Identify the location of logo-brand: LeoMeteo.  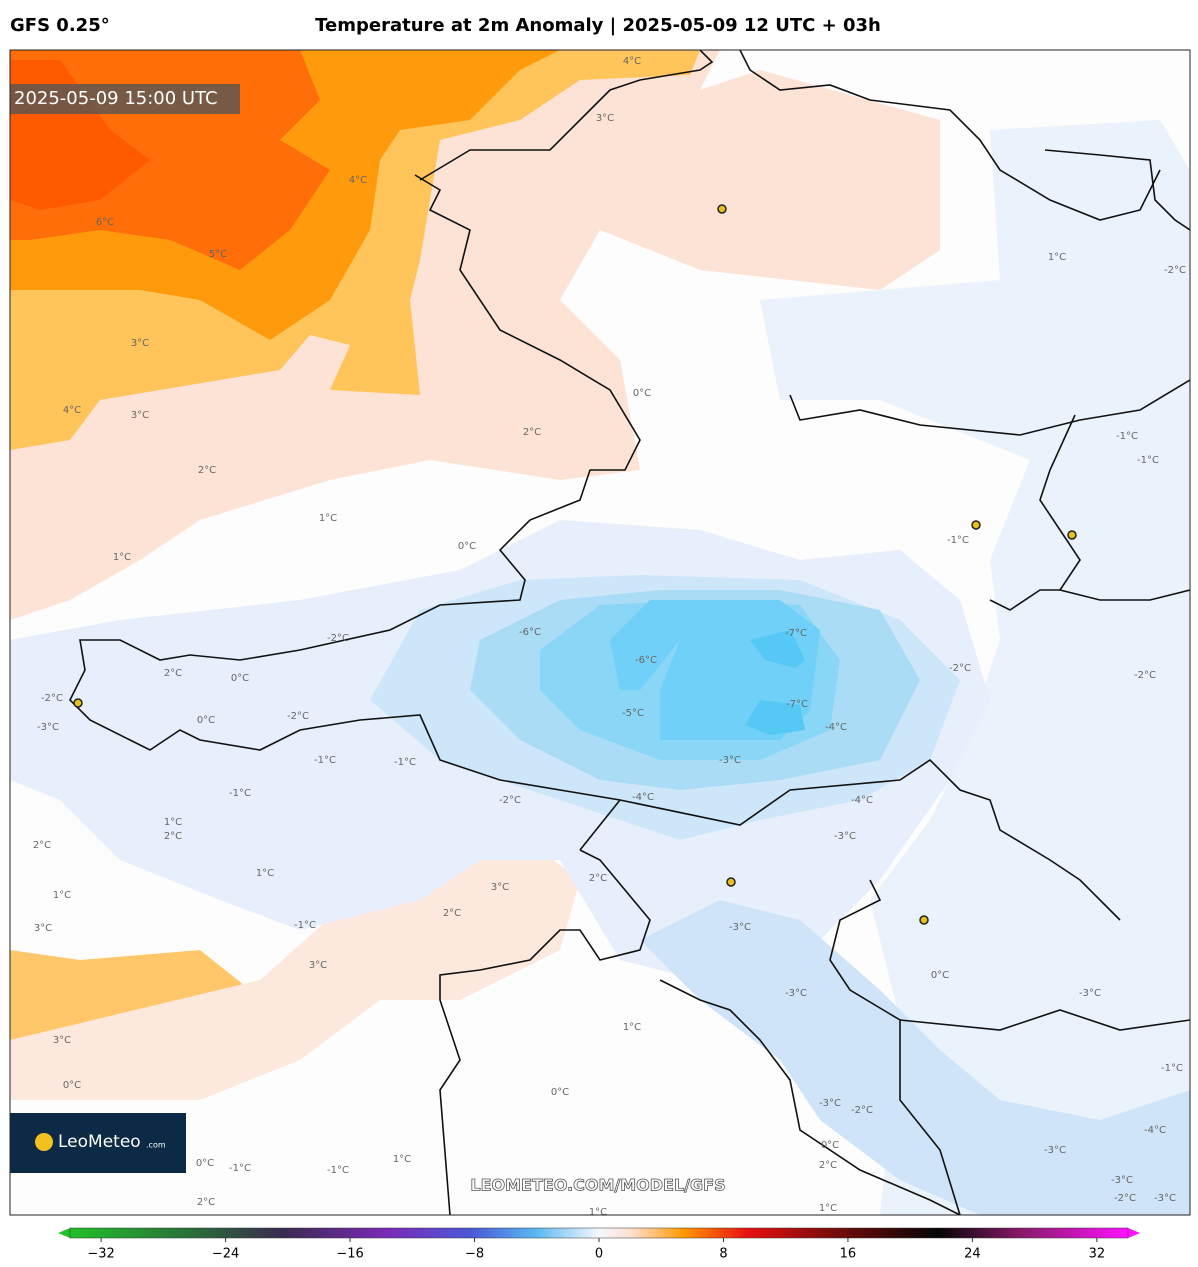
(99, 1142).